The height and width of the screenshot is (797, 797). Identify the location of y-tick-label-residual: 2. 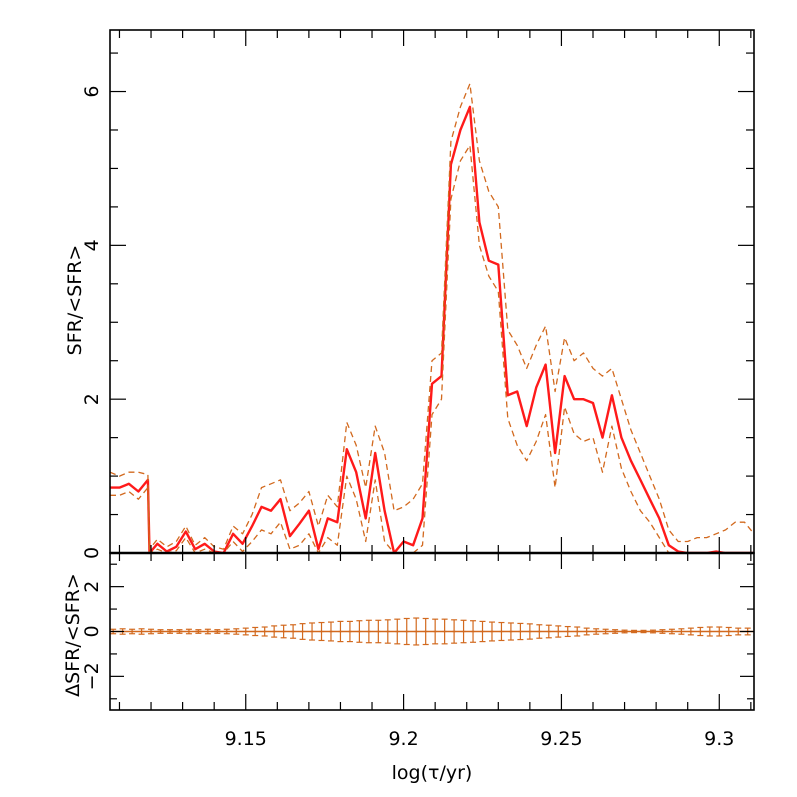
(92, 587).